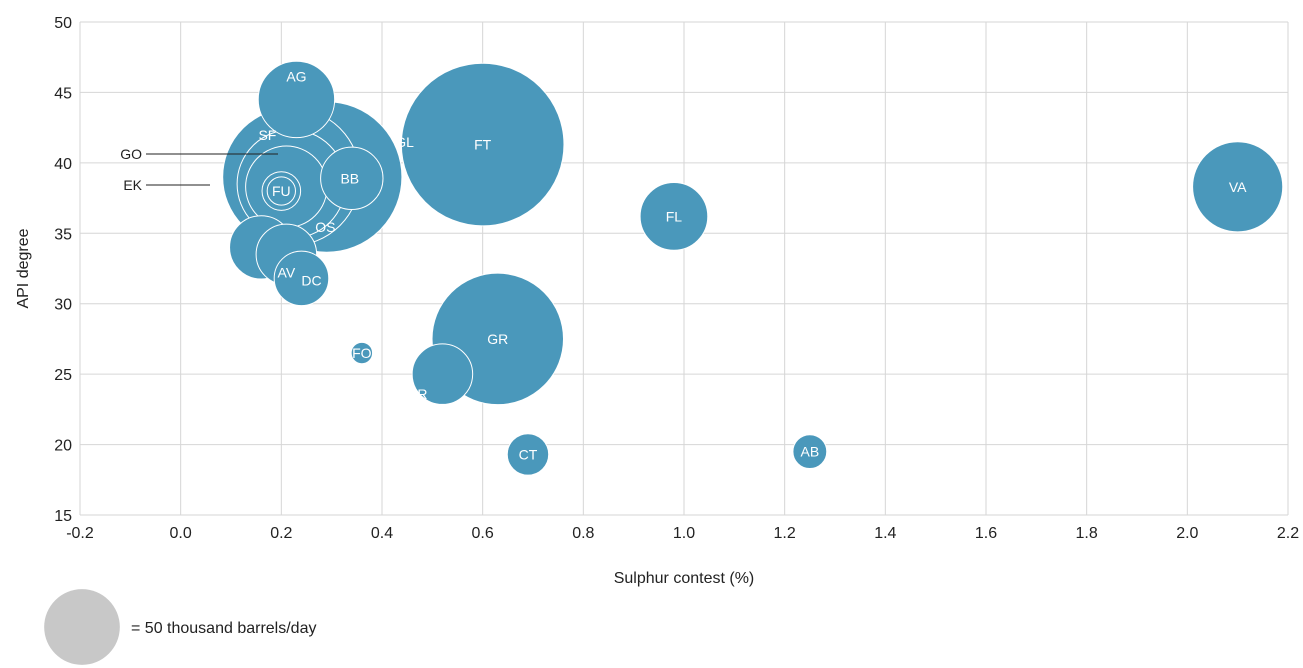 The image size is (1303, 668). I want to click on x-tick-label: 1.8, so click(1087, 533).